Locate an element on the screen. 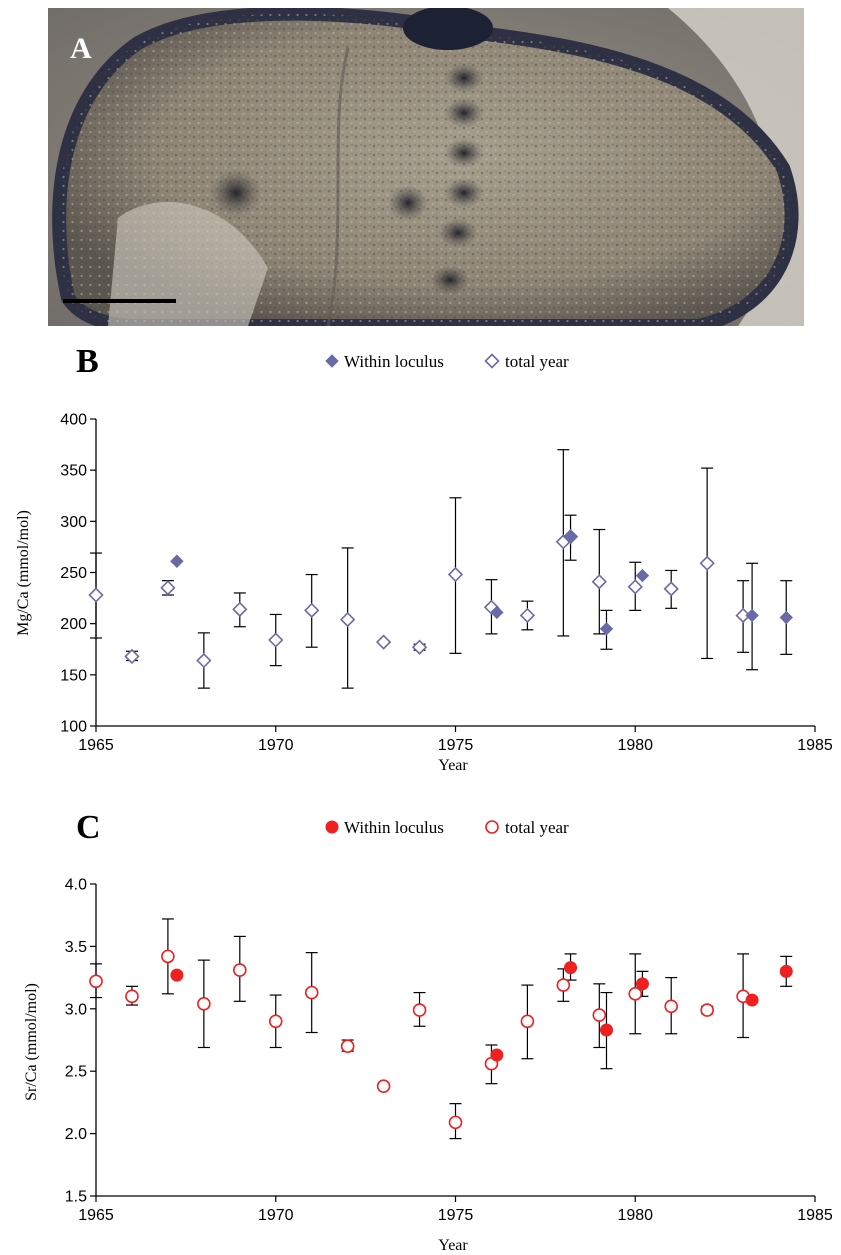 The image size is (841, 1255). srca-y-tick-label: 4.0 is located at coordinates (76, 885).